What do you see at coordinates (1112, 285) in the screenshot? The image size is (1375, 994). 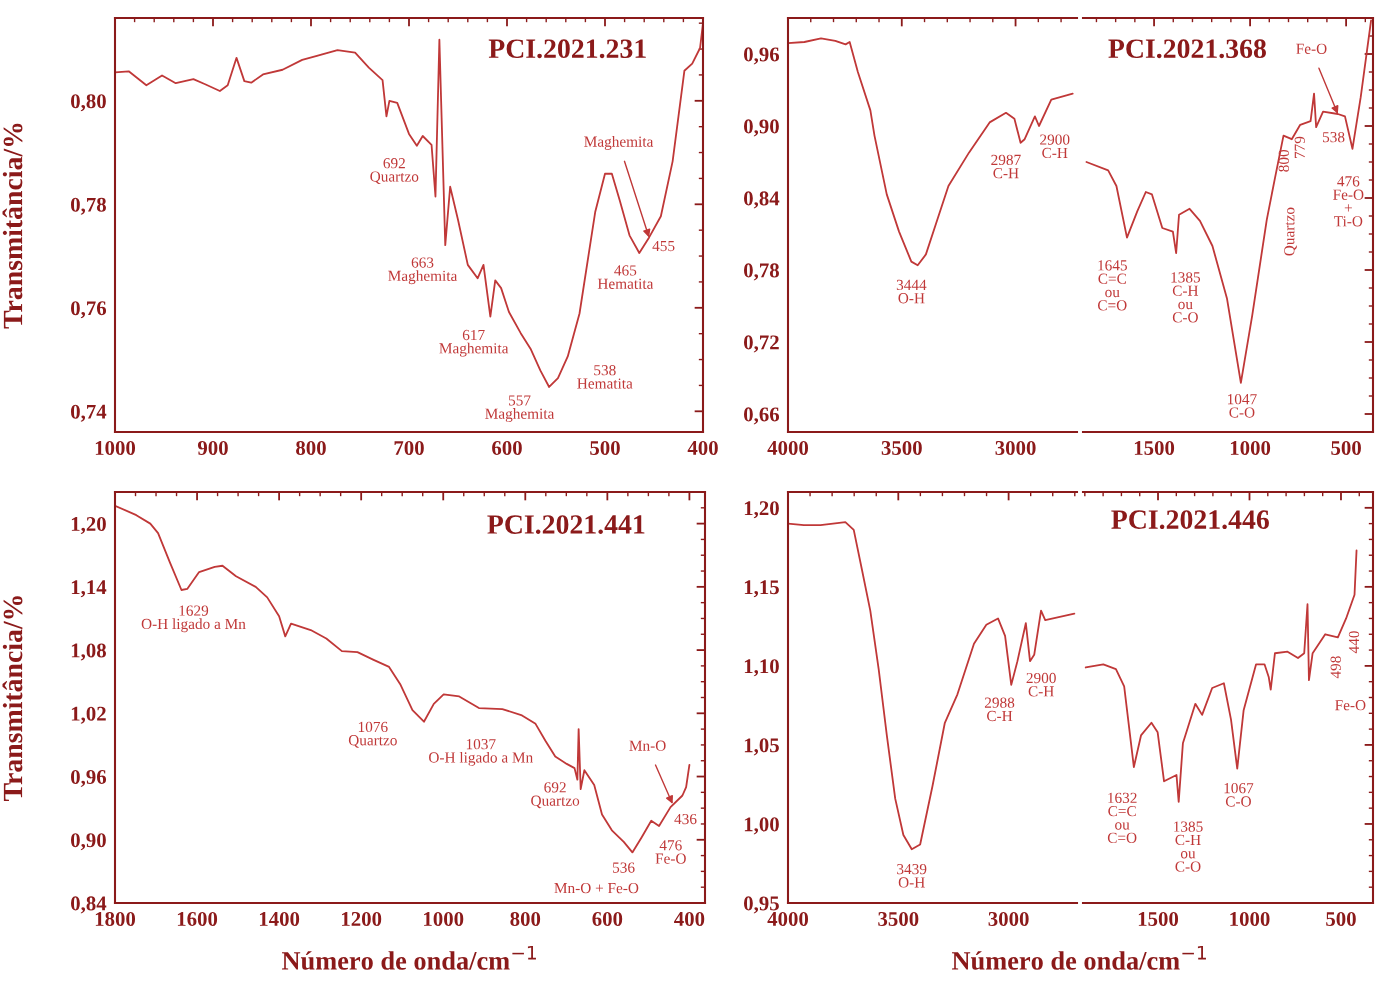 I see `annotation: 1645 C=C ou C=O` at bounding box center [1112, 285].